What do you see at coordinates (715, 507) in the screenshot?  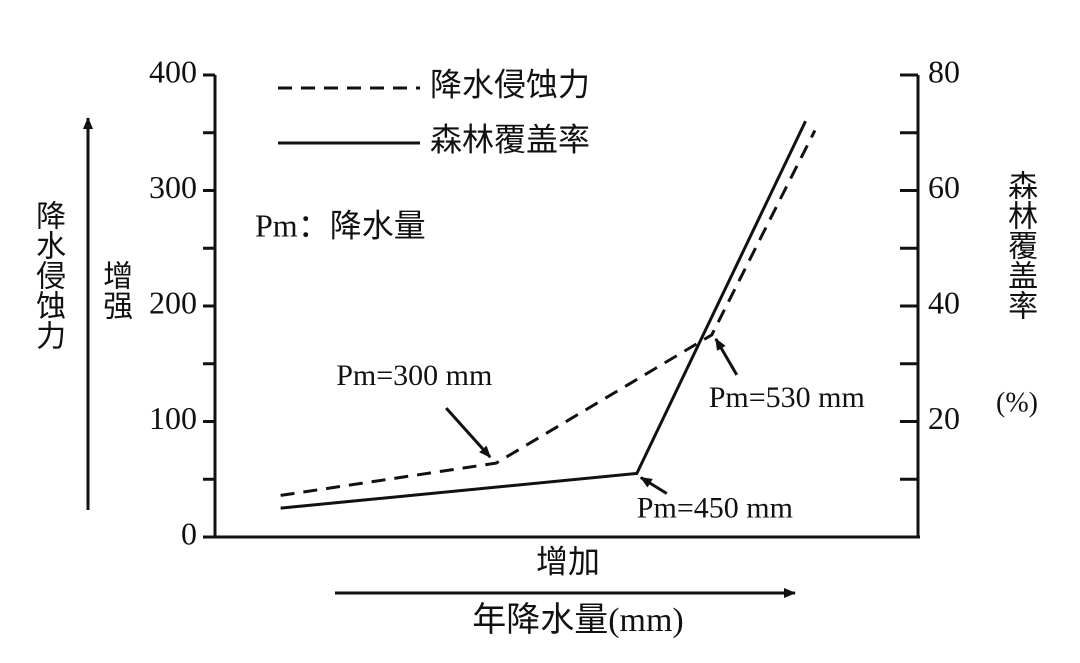 I see `annotation: Pm=450 mm` at bounding box center [715, 507].